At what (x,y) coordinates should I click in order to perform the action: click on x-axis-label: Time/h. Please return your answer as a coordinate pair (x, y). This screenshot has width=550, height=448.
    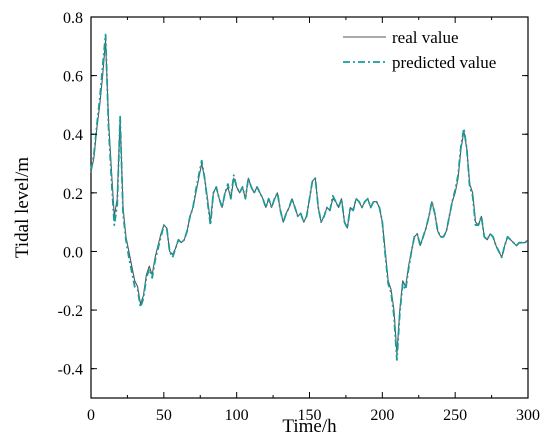
    Looking at the image, I should click on (309, 426).